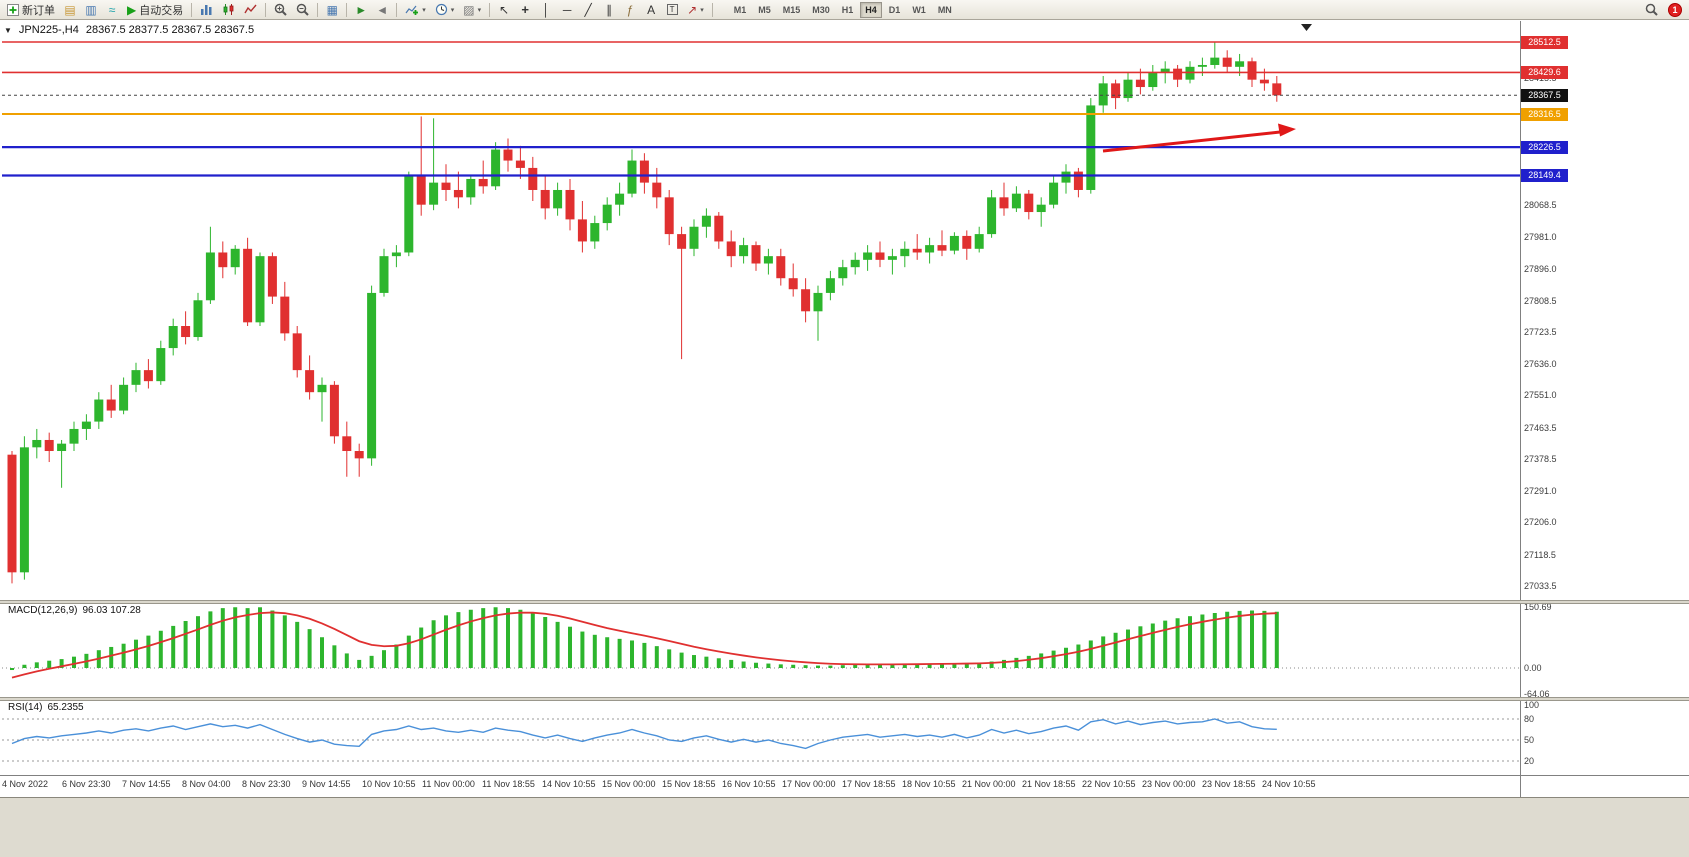 The width and height of the screenshot is (1689, 857). I want to click on indicators-button: ▾, so click(415, 10).